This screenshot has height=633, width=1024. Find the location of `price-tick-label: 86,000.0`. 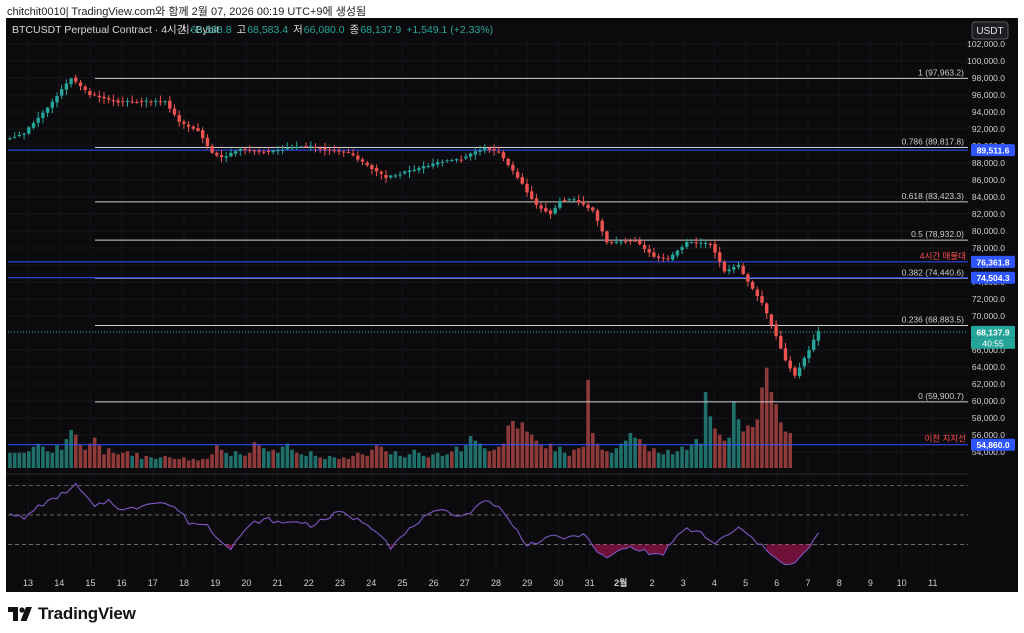

price-tick-label: 86,000.0 is located at coordinates (988, 180).